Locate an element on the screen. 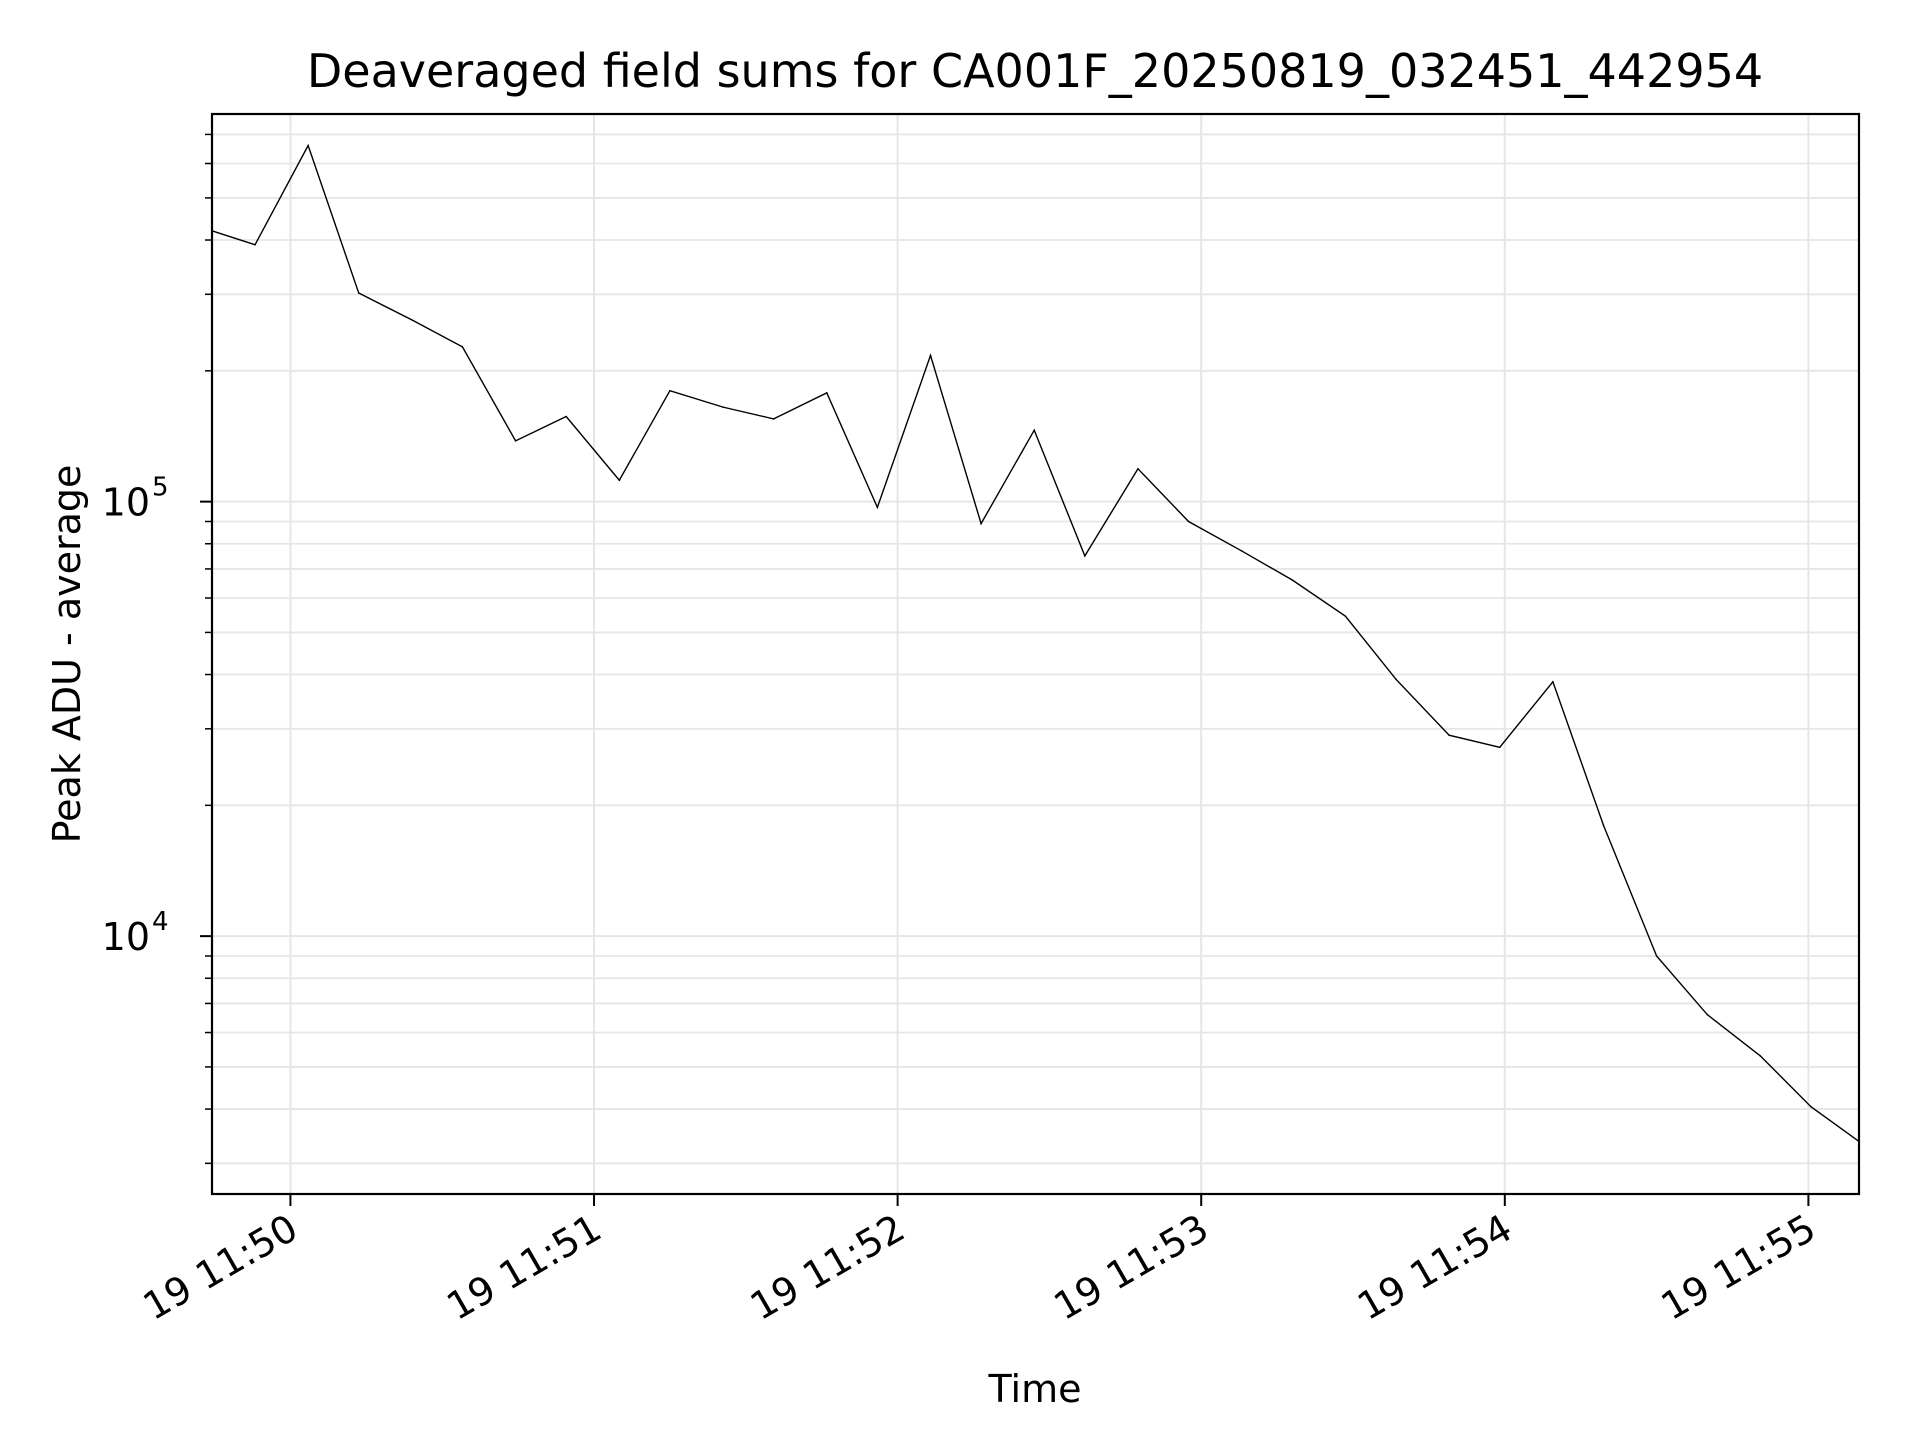  x-axis-label: Time is located at coordinates (1035, 1389).